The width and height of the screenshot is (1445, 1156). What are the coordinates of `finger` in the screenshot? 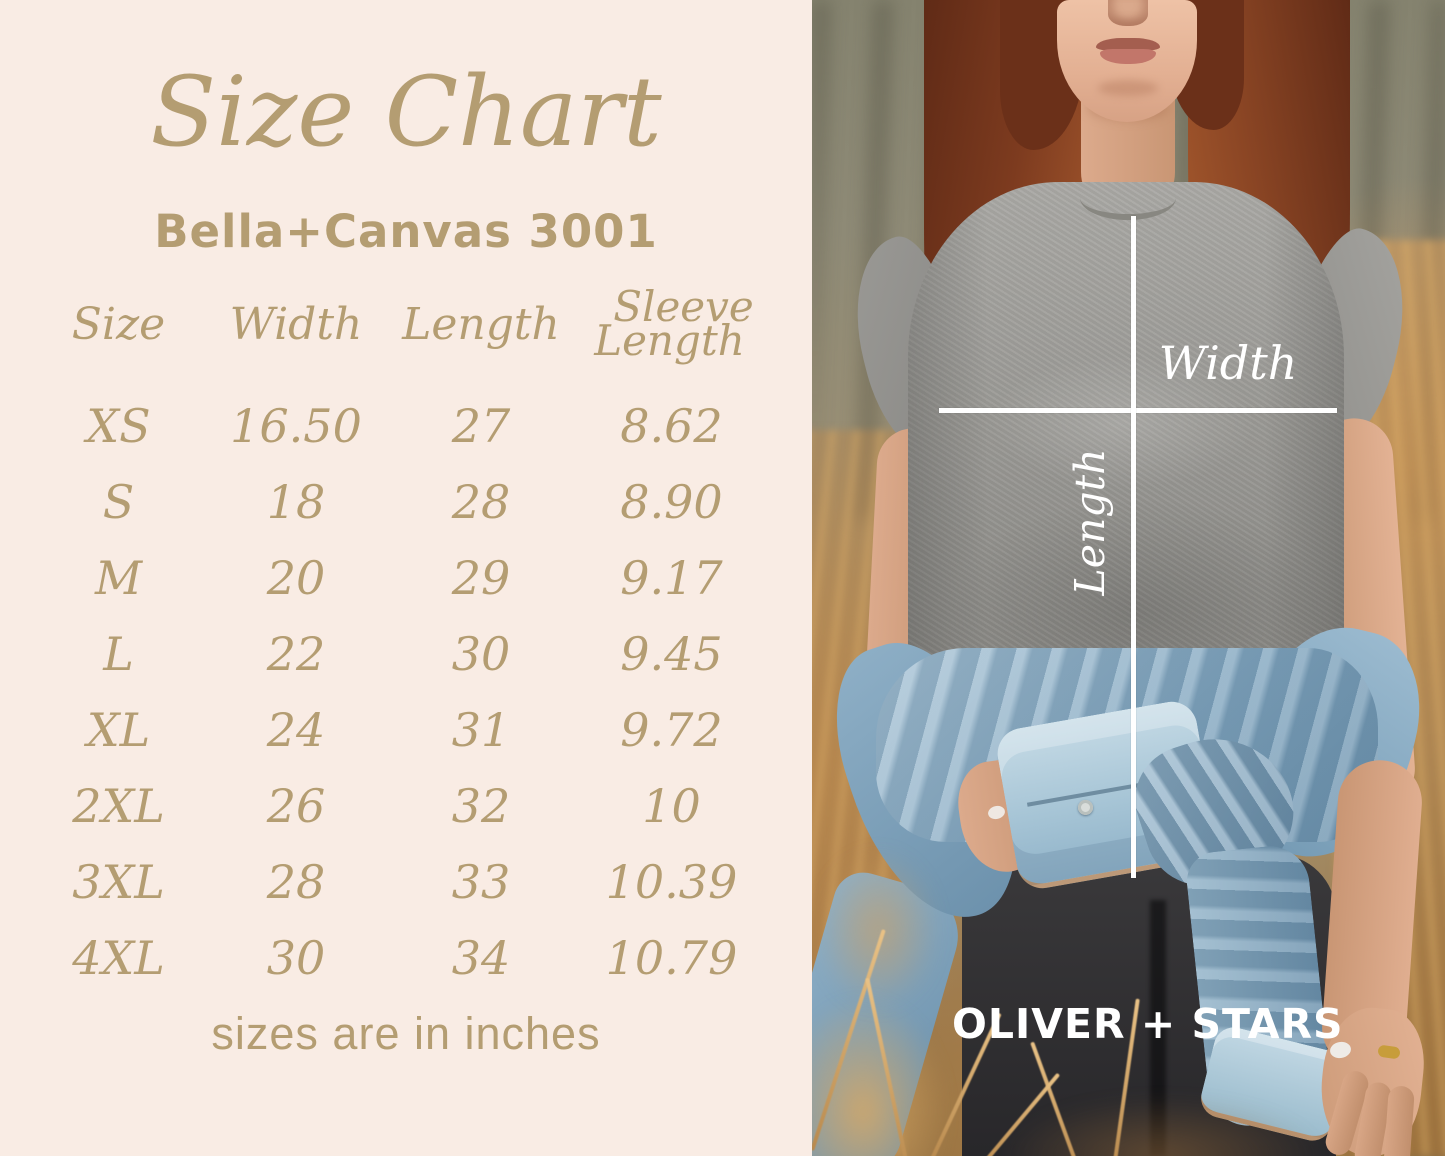 It's located at (1399, 1120).